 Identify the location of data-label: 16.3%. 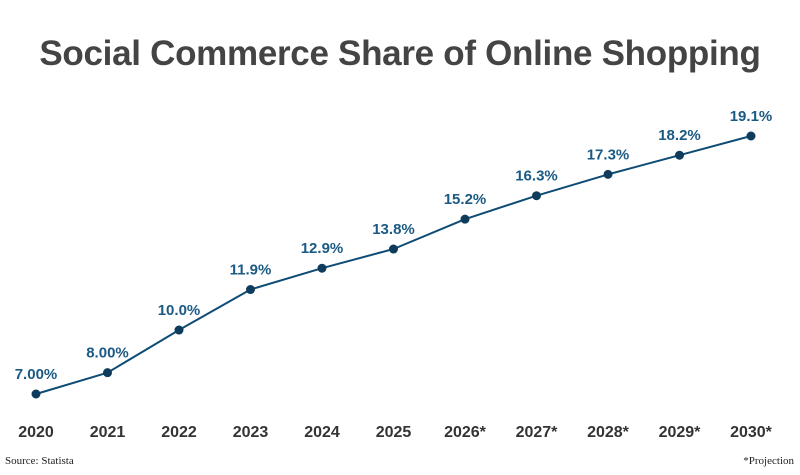
(536, 176).